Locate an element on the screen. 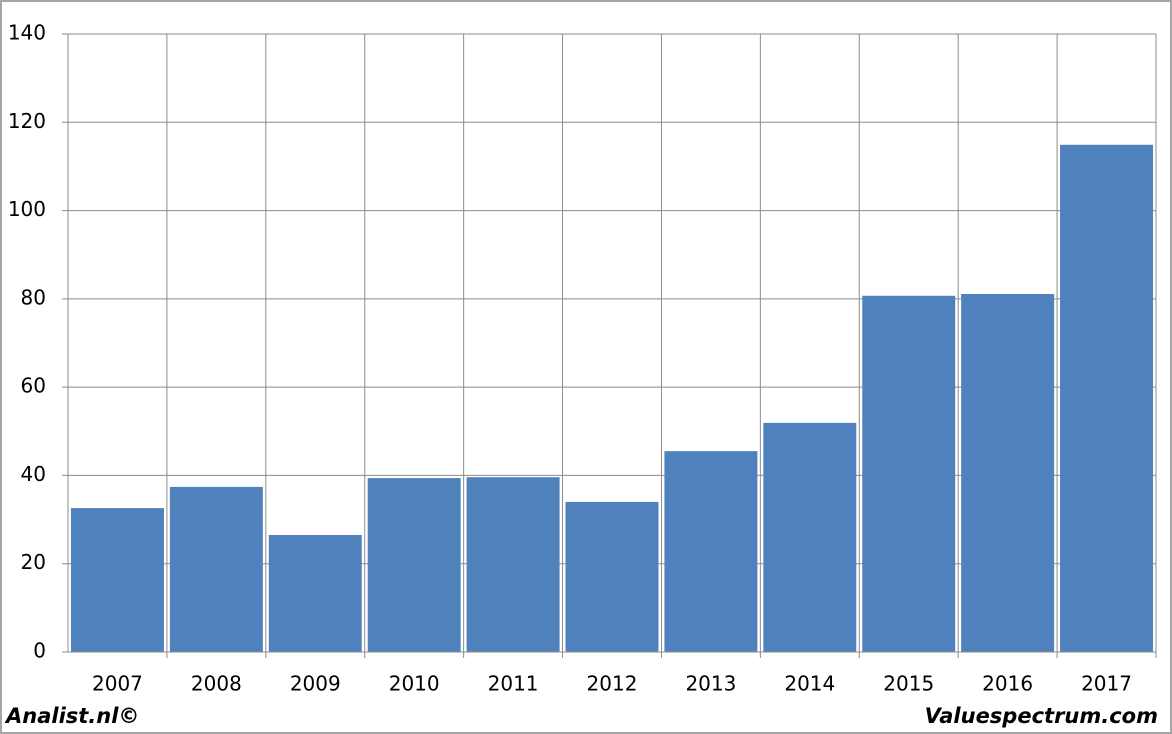 The height and width of the screenshot is (734, 1172). y-tick-label: 20 is located at coordinates (33, 562).